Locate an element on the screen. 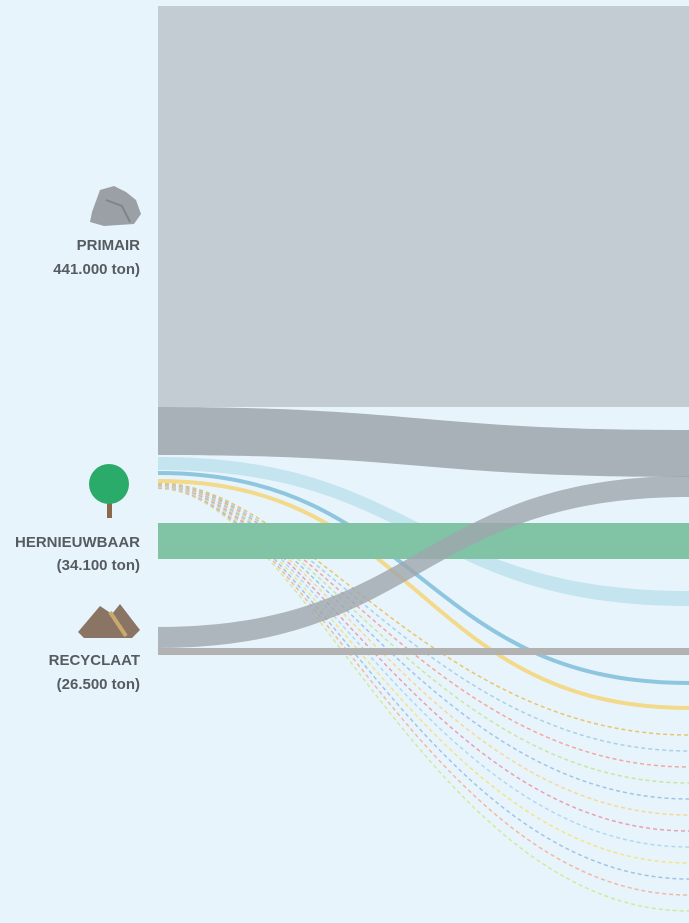 The width and height of the screenshot is (689, 923). rock-icon-detail is located at coordinates (118, 211).